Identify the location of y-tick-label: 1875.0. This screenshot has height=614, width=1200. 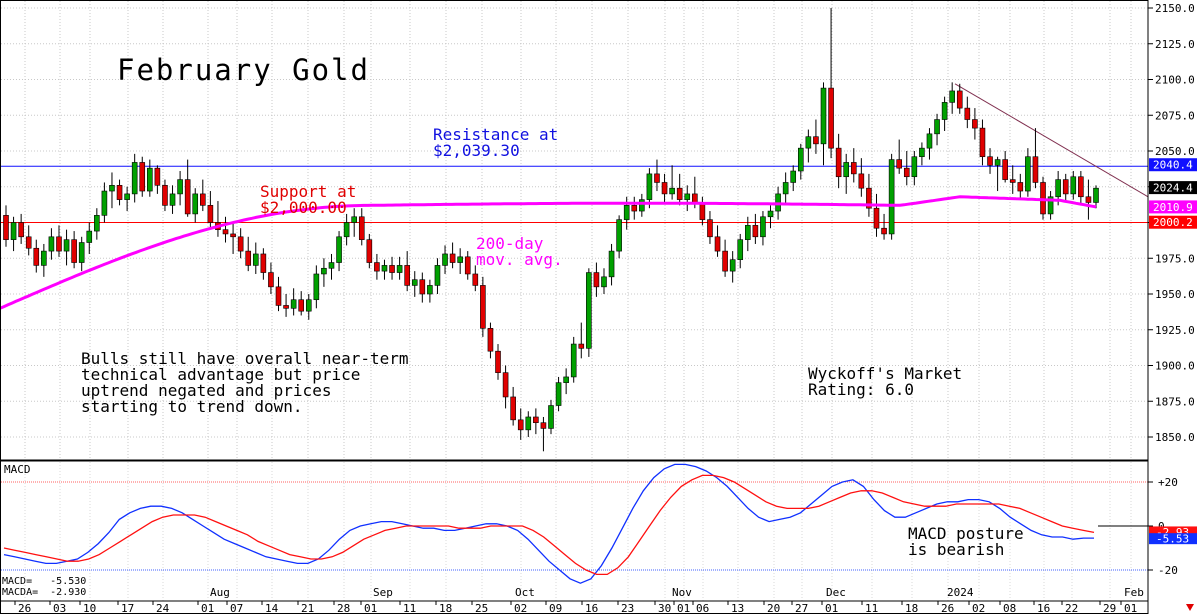
(1175, 401).